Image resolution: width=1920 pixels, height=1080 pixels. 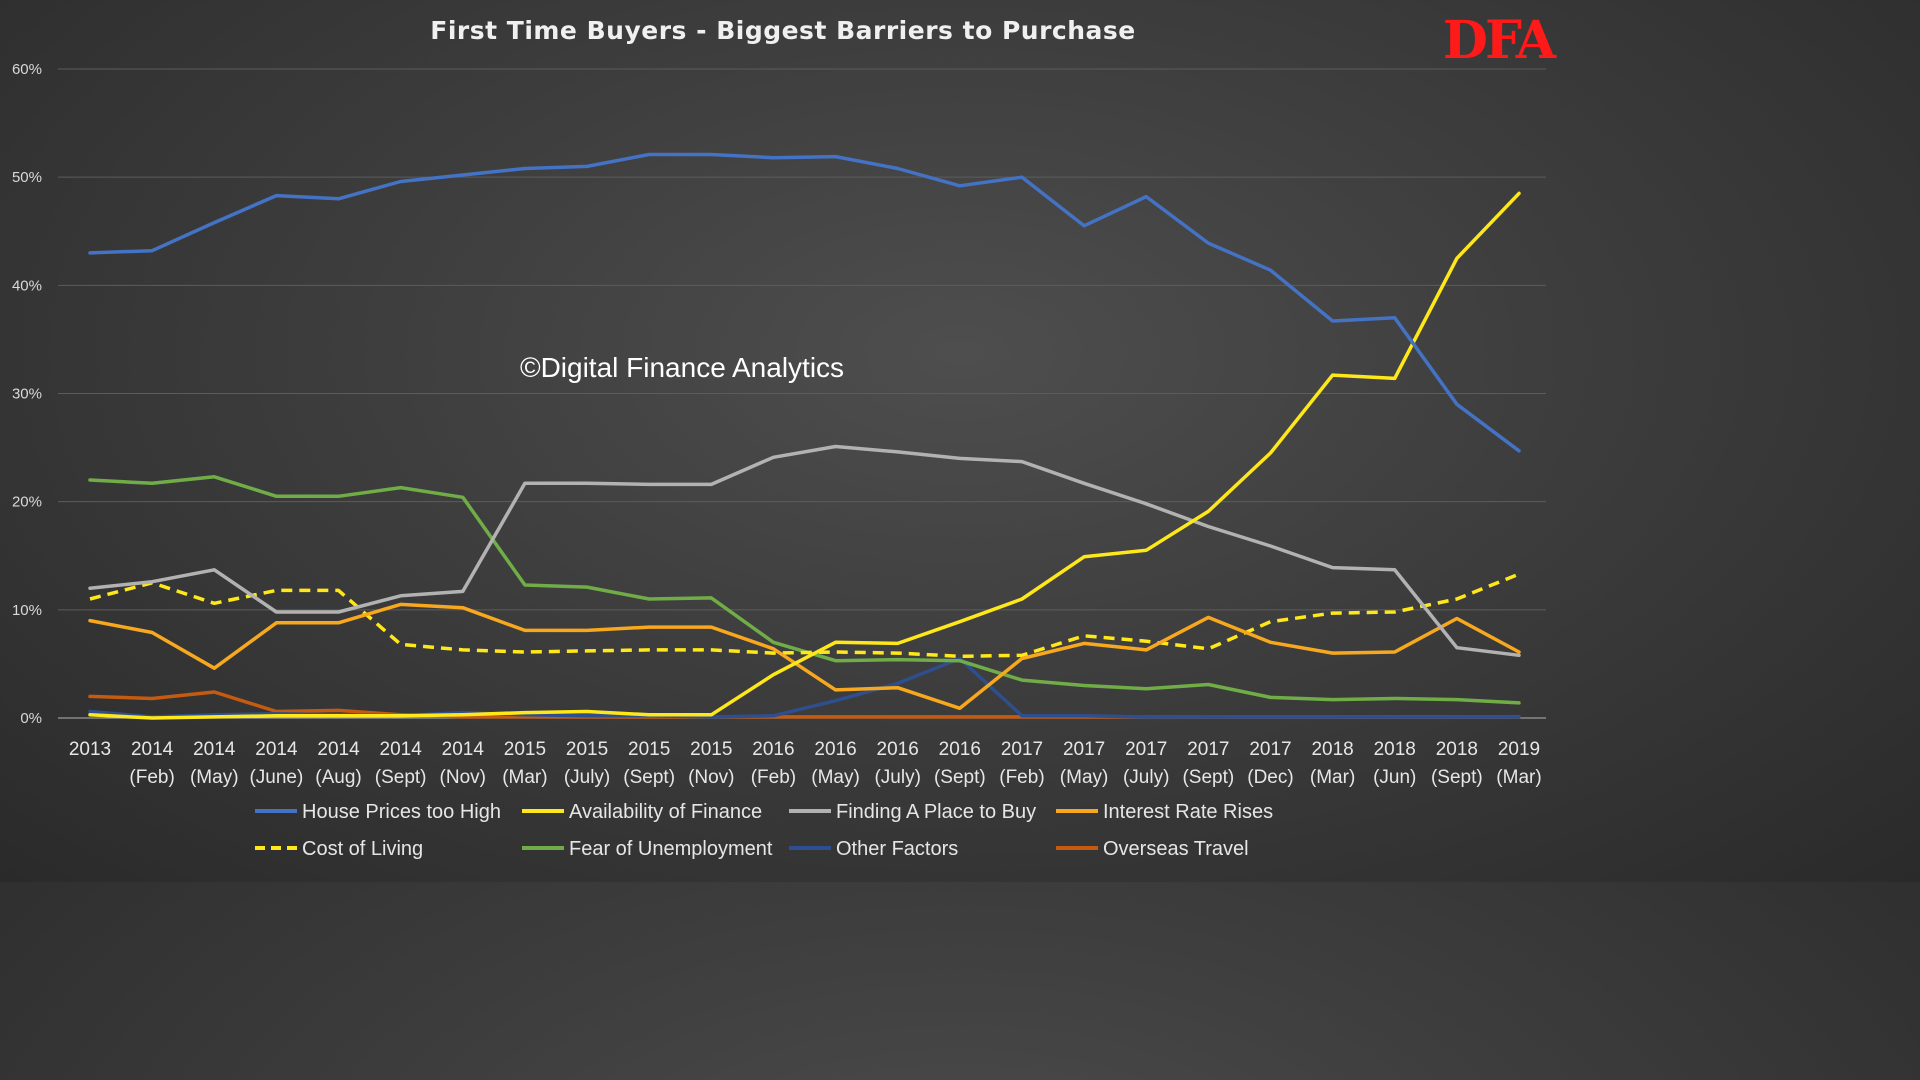 I want to click on legend-label: House Prices too High, so click(x=401, y=812).